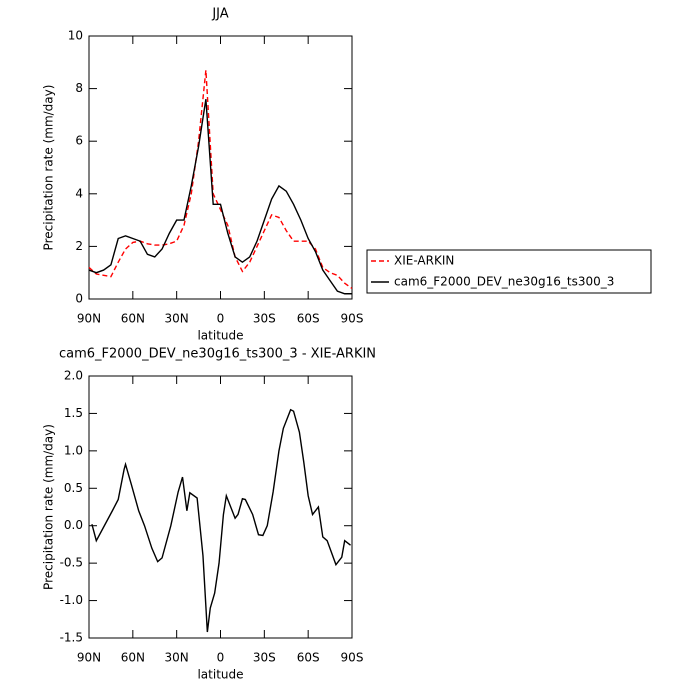 This screenshot has width=689, height=689. I want to click on y-tick-label: 2, so click(79, 246).